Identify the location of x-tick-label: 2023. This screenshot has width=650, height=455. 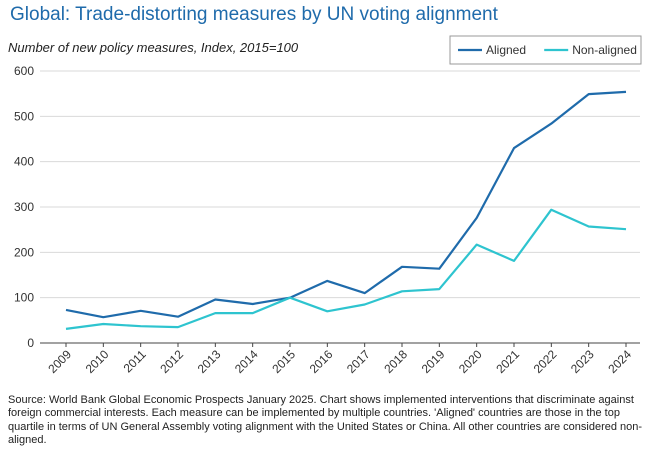
(582, 361).